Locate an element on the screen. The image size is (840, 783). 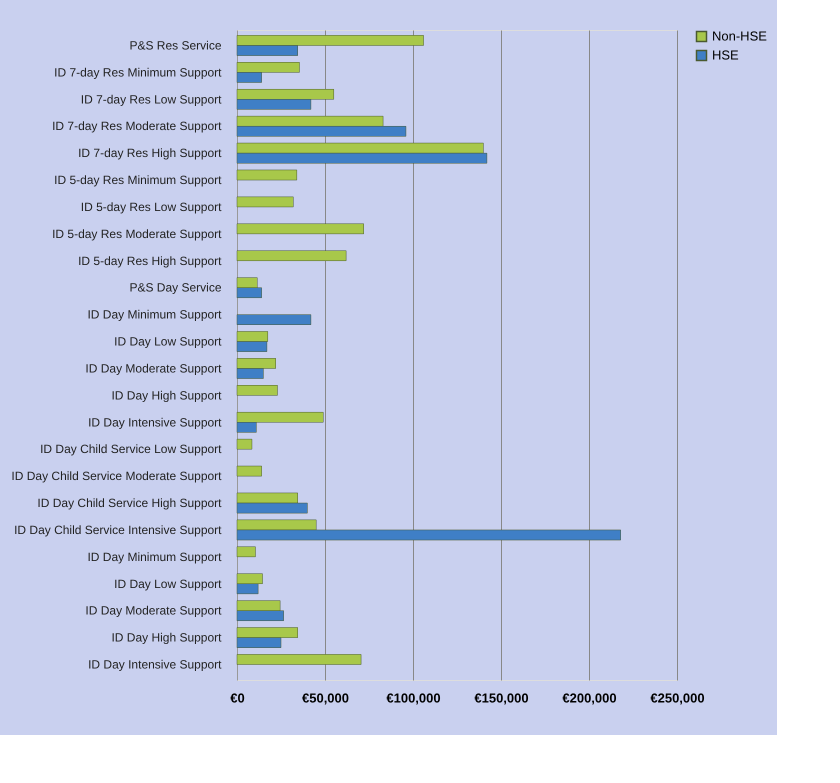
x-tick-label: €50,000 is located at coordinates (325, 698).